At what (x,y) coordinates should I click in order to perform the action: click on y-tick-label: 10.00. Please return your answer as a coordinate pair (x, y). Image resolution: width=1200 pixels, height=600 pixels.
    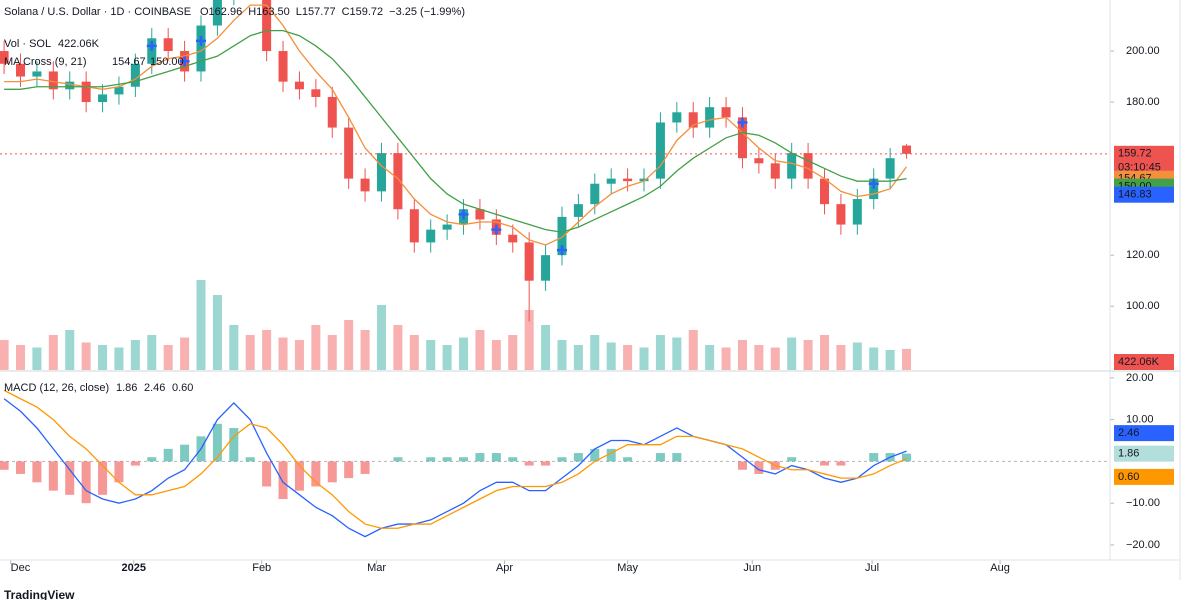
    Looking at the image, I should click on (1140, 420).